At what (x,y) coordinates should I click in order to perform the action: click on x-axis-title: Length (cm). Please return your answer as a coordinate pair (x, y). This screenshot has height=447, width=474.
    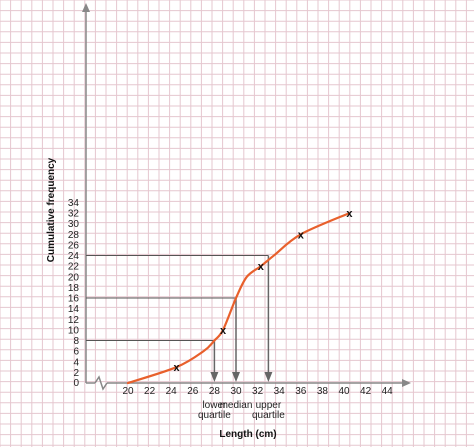
    Looking at the image, I should click on (247, 434).